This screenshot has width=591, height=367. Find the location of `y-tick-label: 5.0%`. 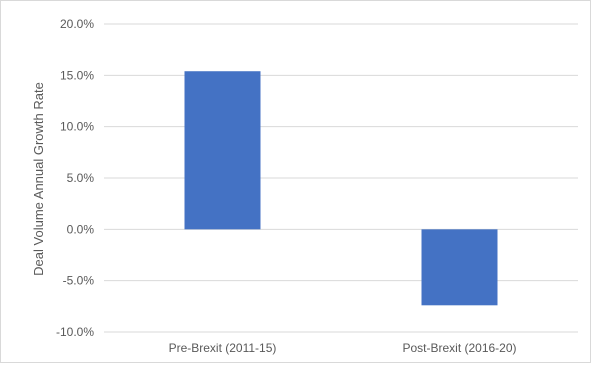

y-tick-label: 5.0% is located at coordinates (81, 178).